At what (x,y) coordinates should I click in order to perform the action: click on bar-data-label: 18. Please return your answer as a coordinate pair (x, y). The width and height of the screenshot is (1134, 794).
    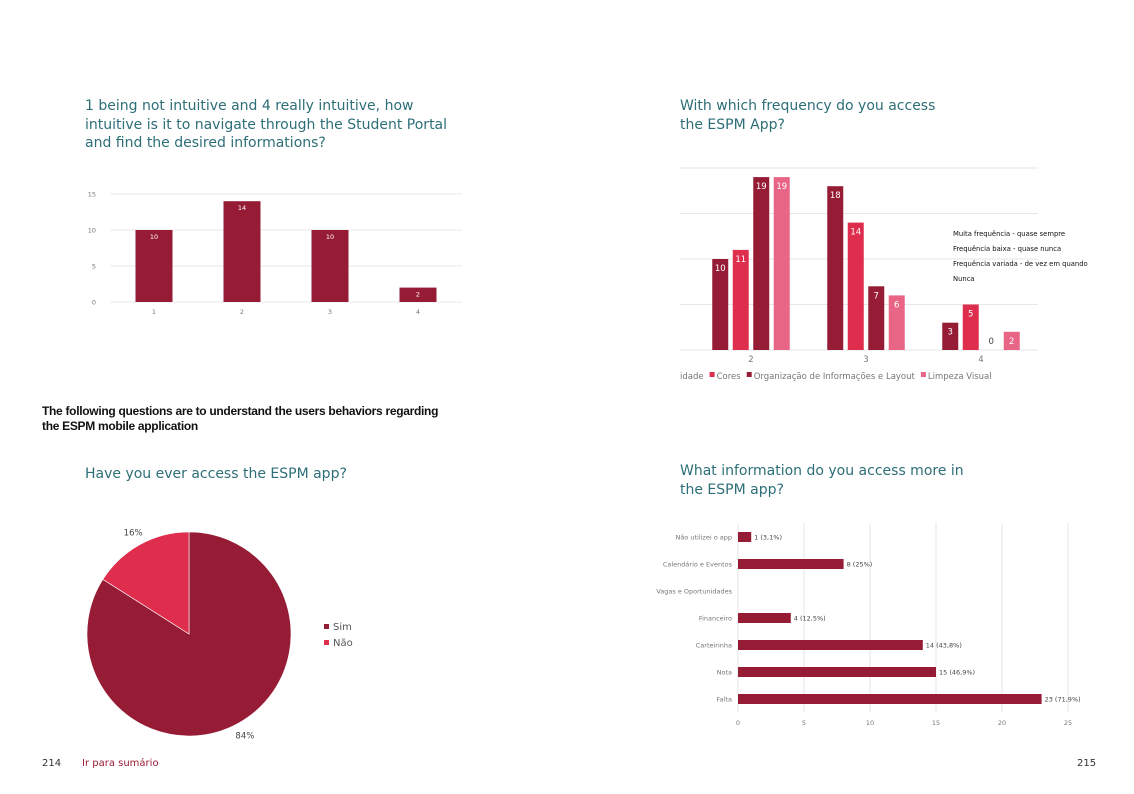
    Looking at the image, I should click on (835, 196).